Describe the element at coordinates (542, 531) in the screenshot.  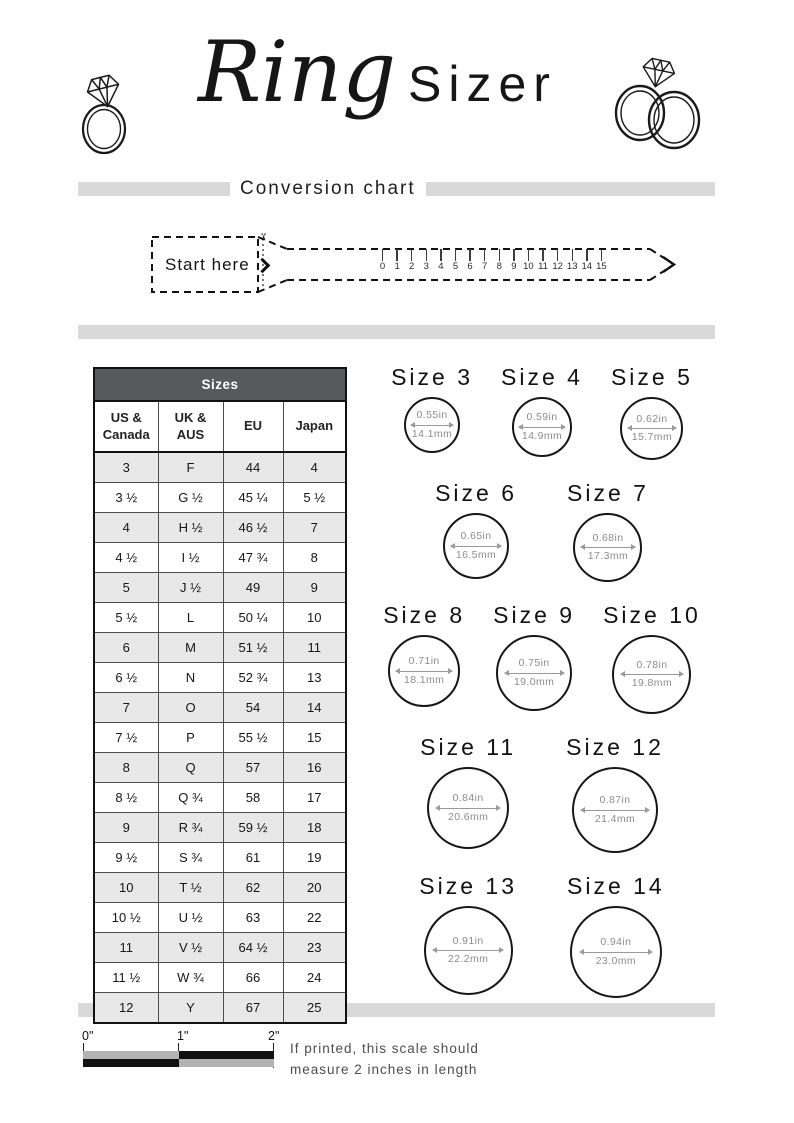
I see `size-row: Size 6 0.65in 16.5mm Size 7 0.68in 17.3mm` at that location.